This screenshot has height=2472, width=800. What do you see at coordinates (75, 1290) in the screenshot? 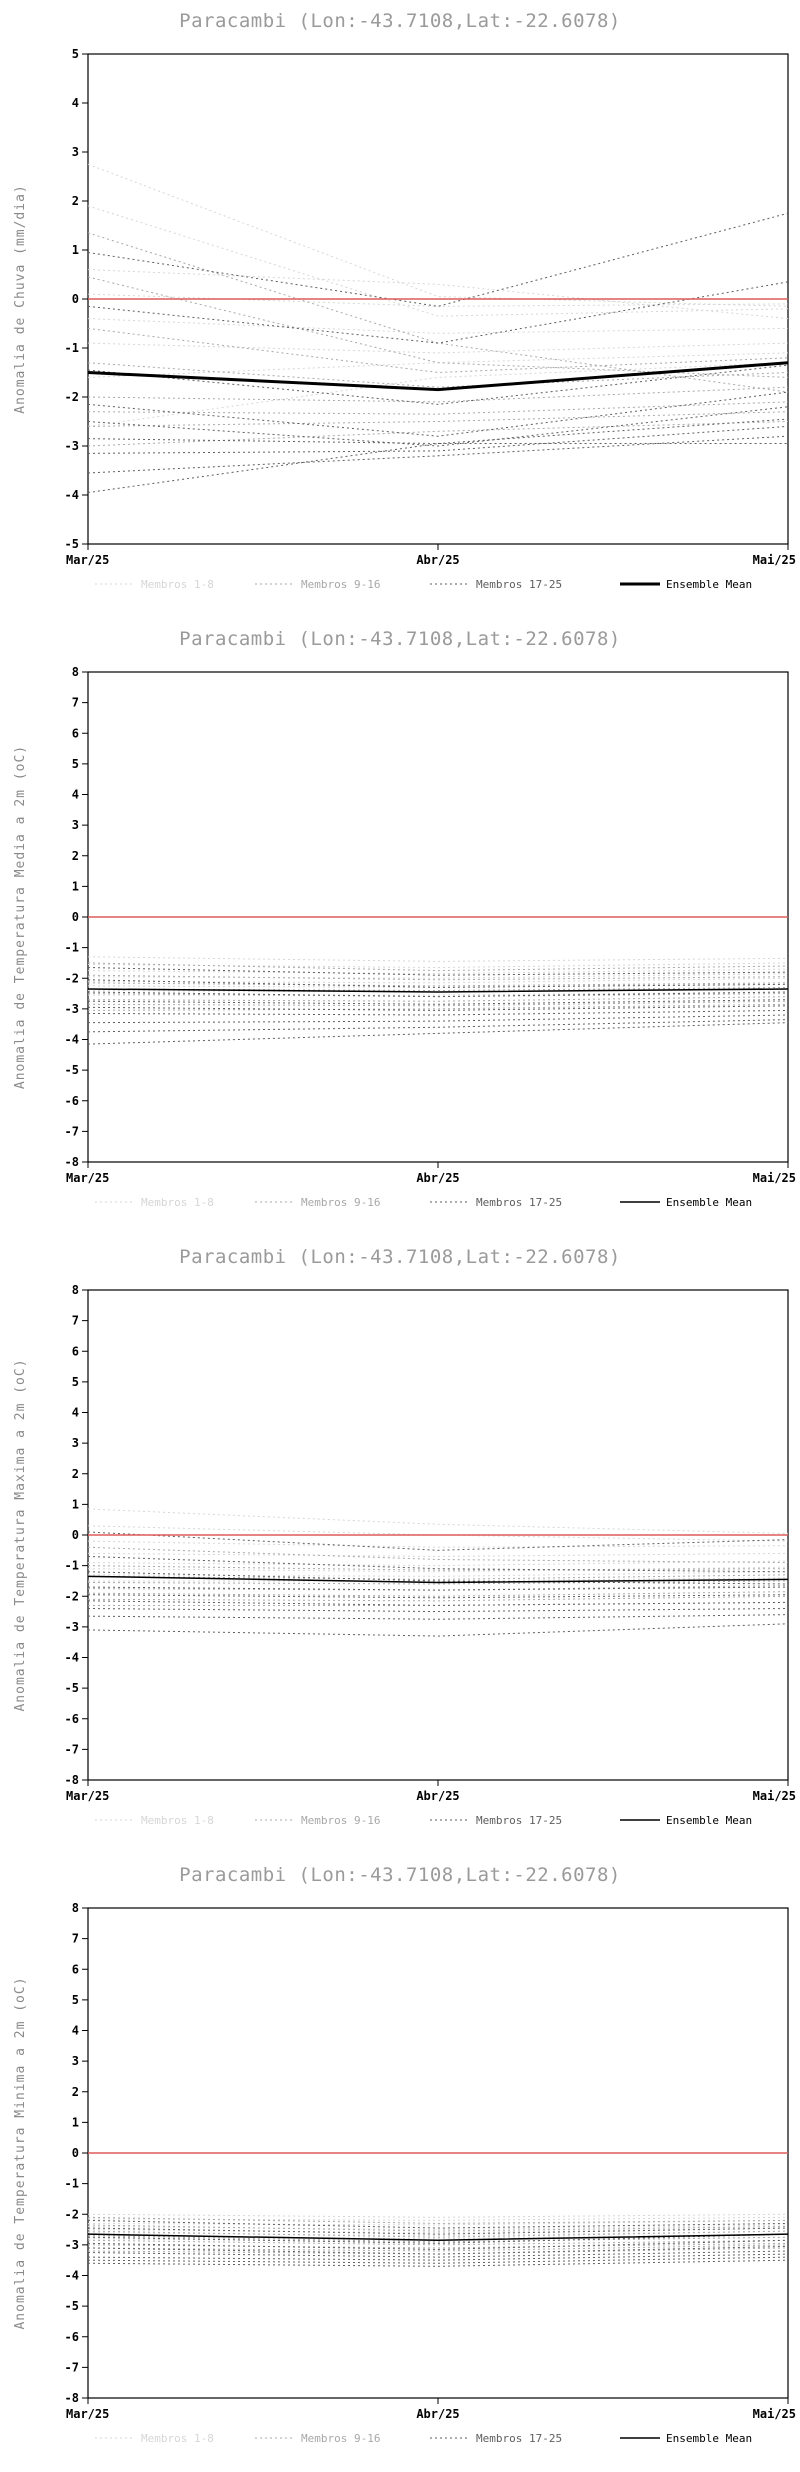
I see `y-tick-label: 8` at bounding box center [75, 1290].